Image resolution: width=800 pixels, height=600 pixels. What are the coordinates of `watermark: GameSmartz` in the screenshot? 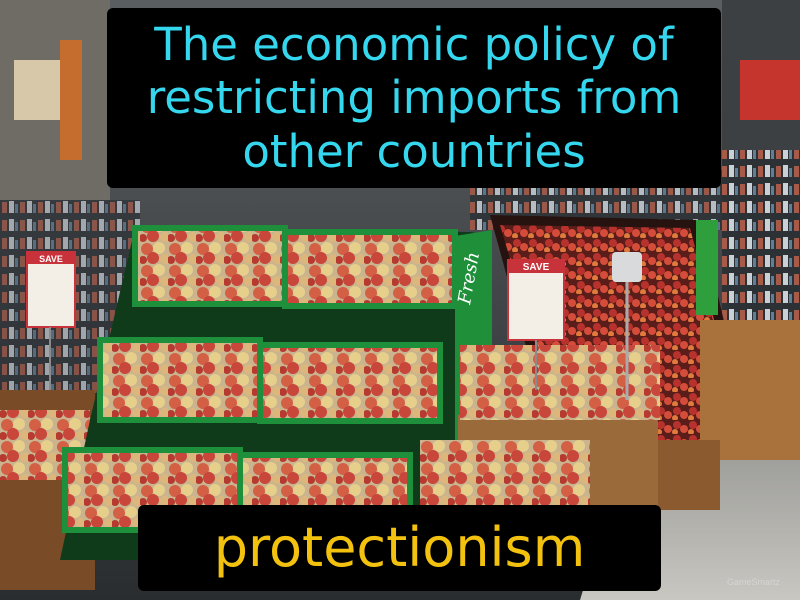 It's located at (753, 582).